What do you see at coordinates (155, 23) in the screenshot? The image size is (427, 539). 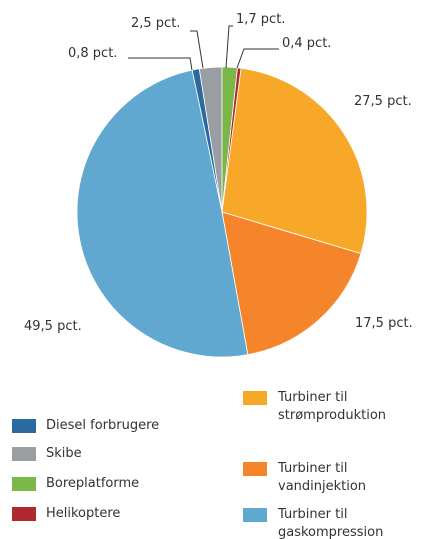 I see `data-label: 2,5 pct.` at bounding box center [155, 23].